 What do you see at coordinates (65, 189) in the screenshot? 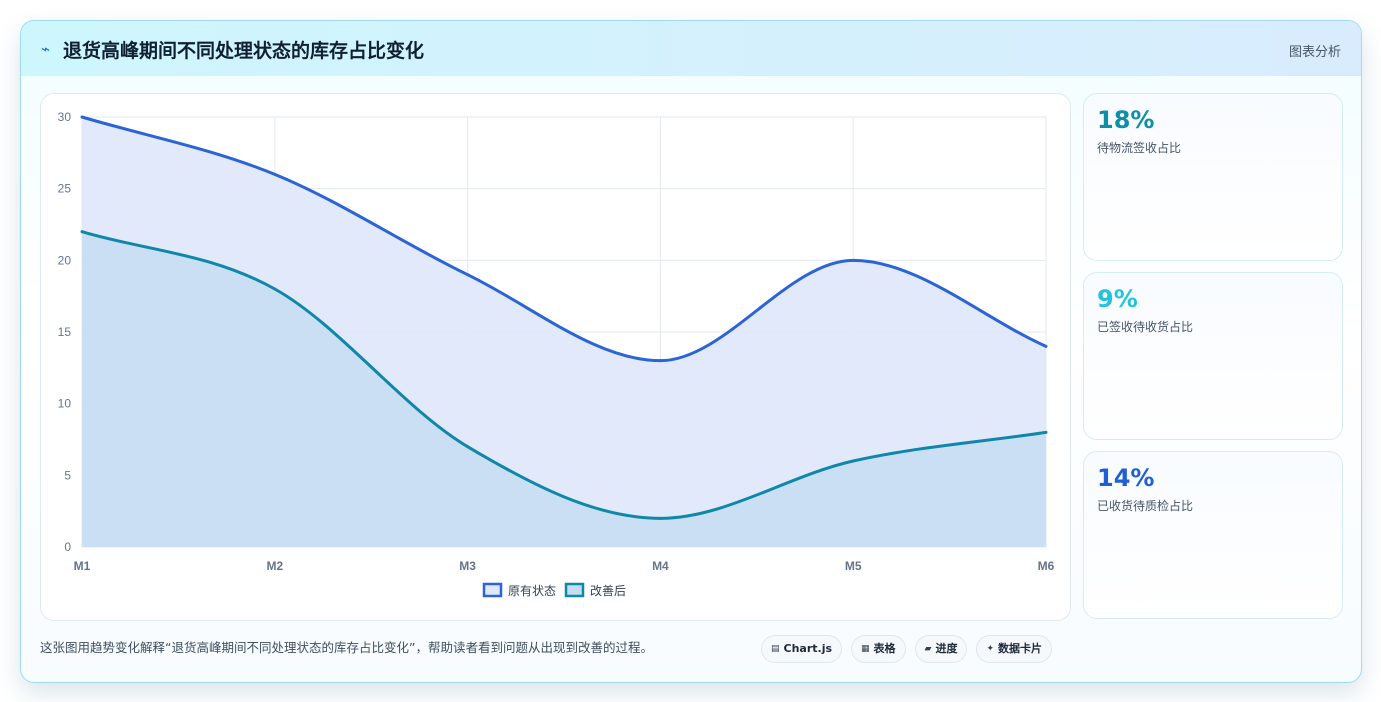
I see `y-tick-label: 25` at bounding box center [65, 189].